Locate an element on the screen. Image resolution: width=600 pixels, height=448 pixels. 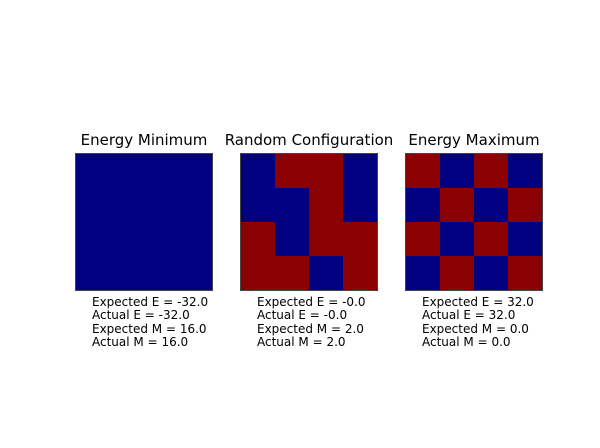
stat-line-expected-m: Expected M = 0.0 is located at coordinates (475, 328).